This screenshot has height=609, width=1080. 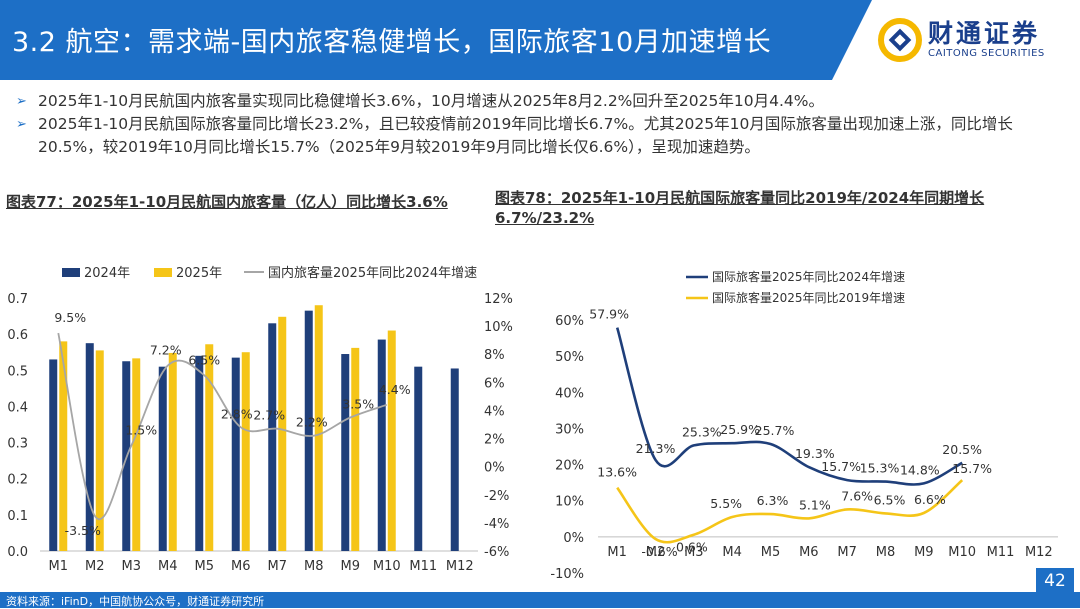 I want to click on growth-data-label: 1.5%, so click(x=141, y=430).